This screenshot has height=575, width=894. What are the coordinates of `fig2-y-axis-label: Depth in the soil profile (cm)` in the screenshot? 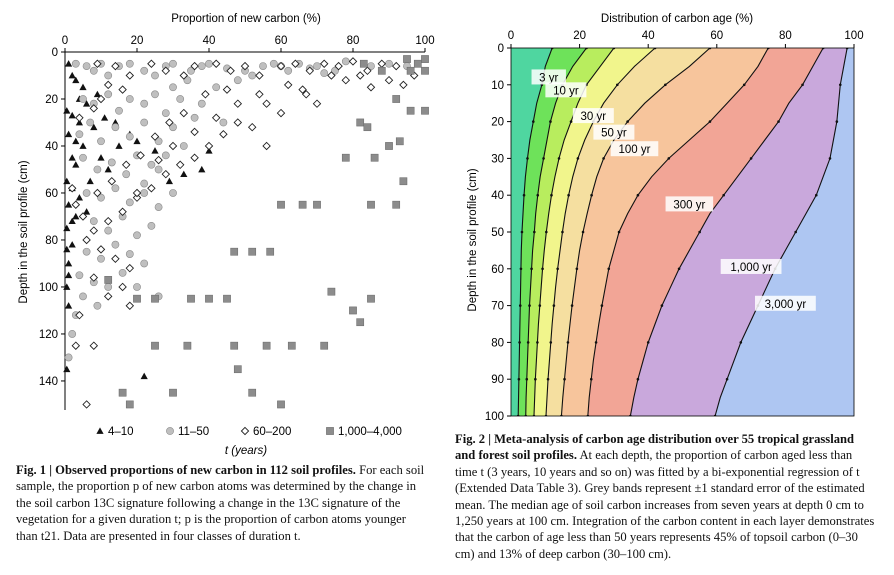 It's located at (473, 239).